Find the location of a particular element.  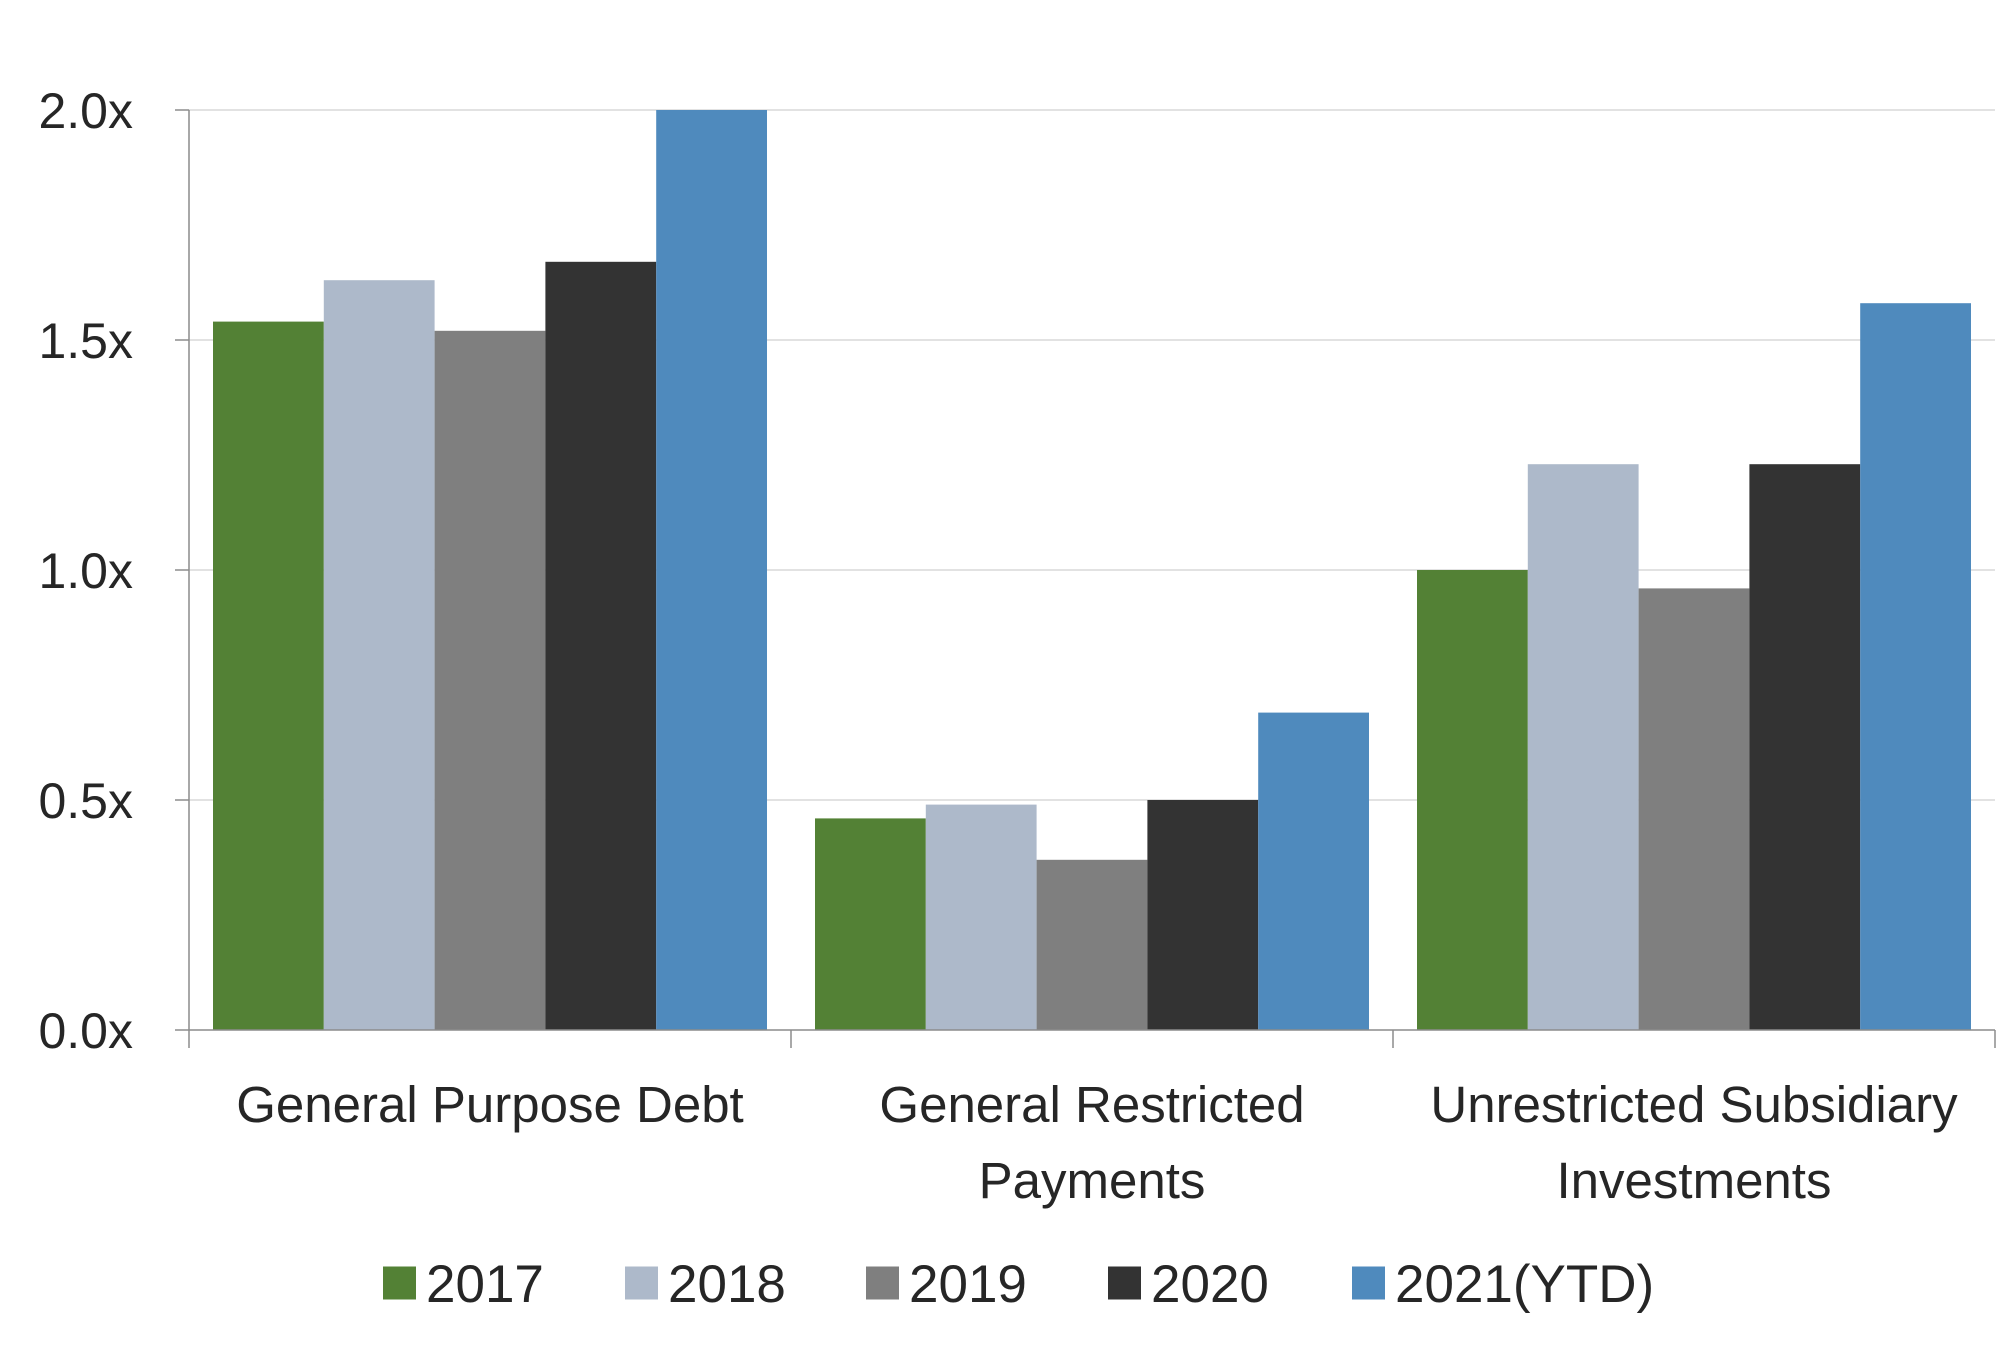

y-axis-tick-label: 1.0x is located at coordinates (85, 571).